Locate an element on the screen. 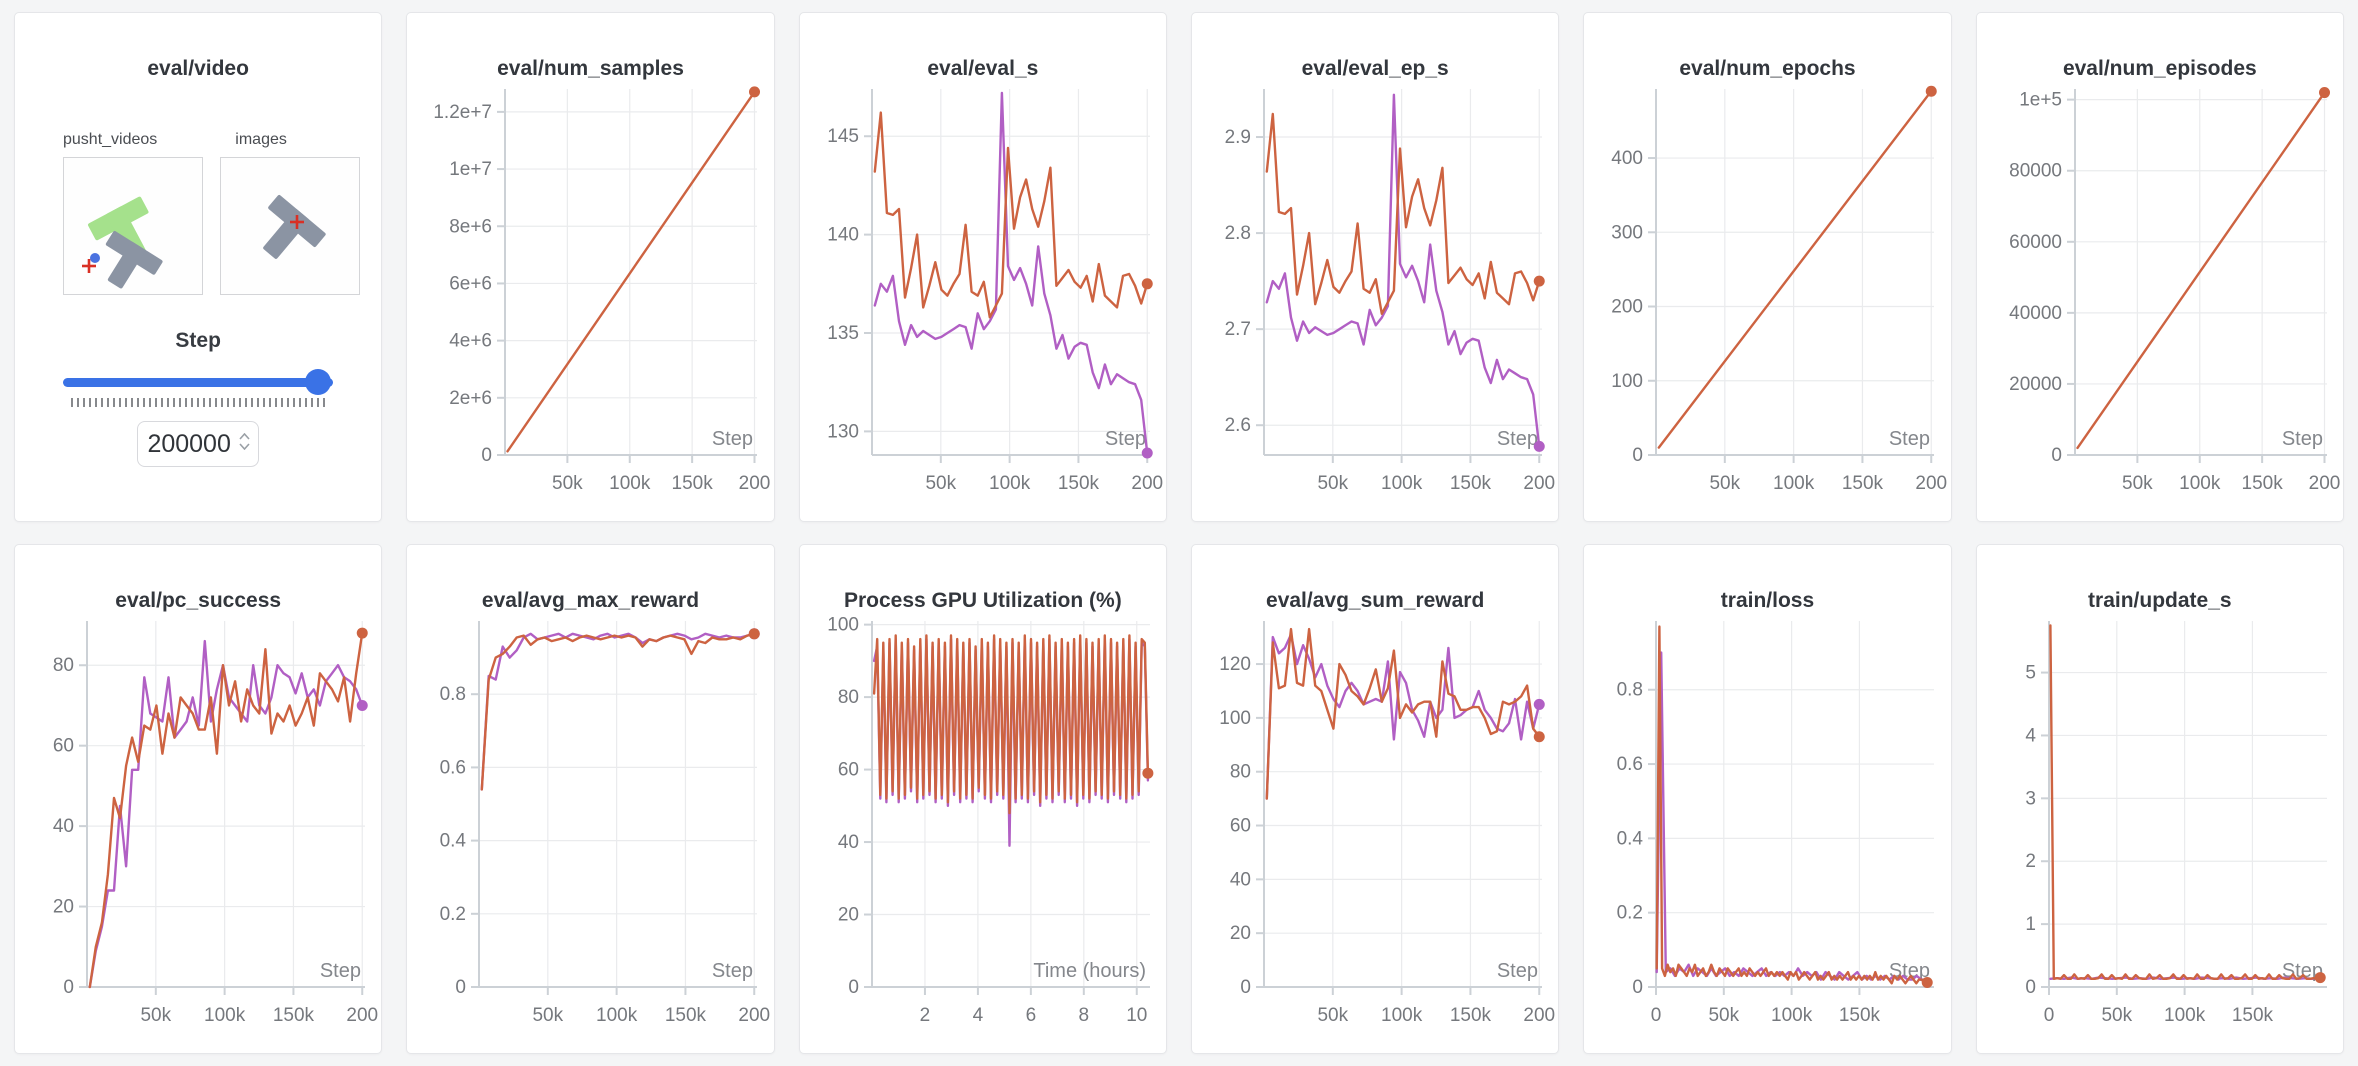 The height and width of the screenshot is (1066, 2358). step-value-stepper is located at coordinates (198, 444).